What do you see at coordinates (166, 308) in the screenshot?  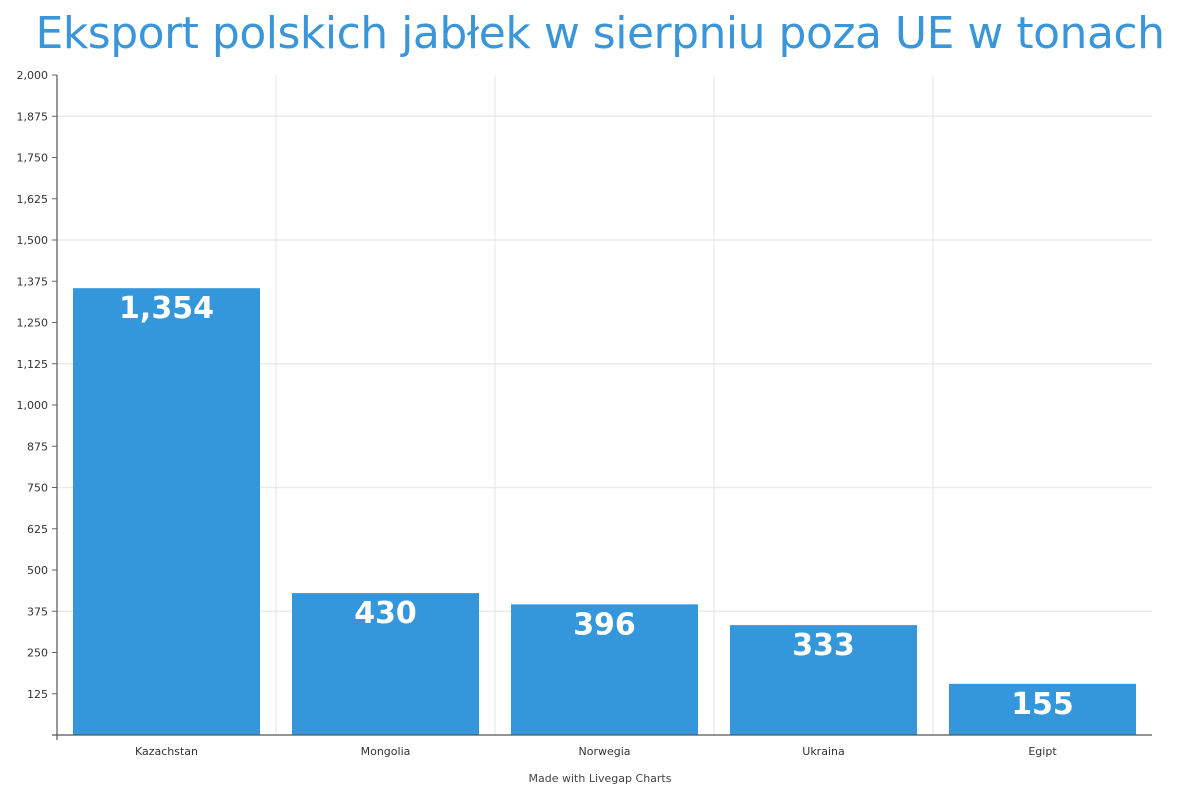 I see `data-label: 1,354` at bounding box center [166, 308].